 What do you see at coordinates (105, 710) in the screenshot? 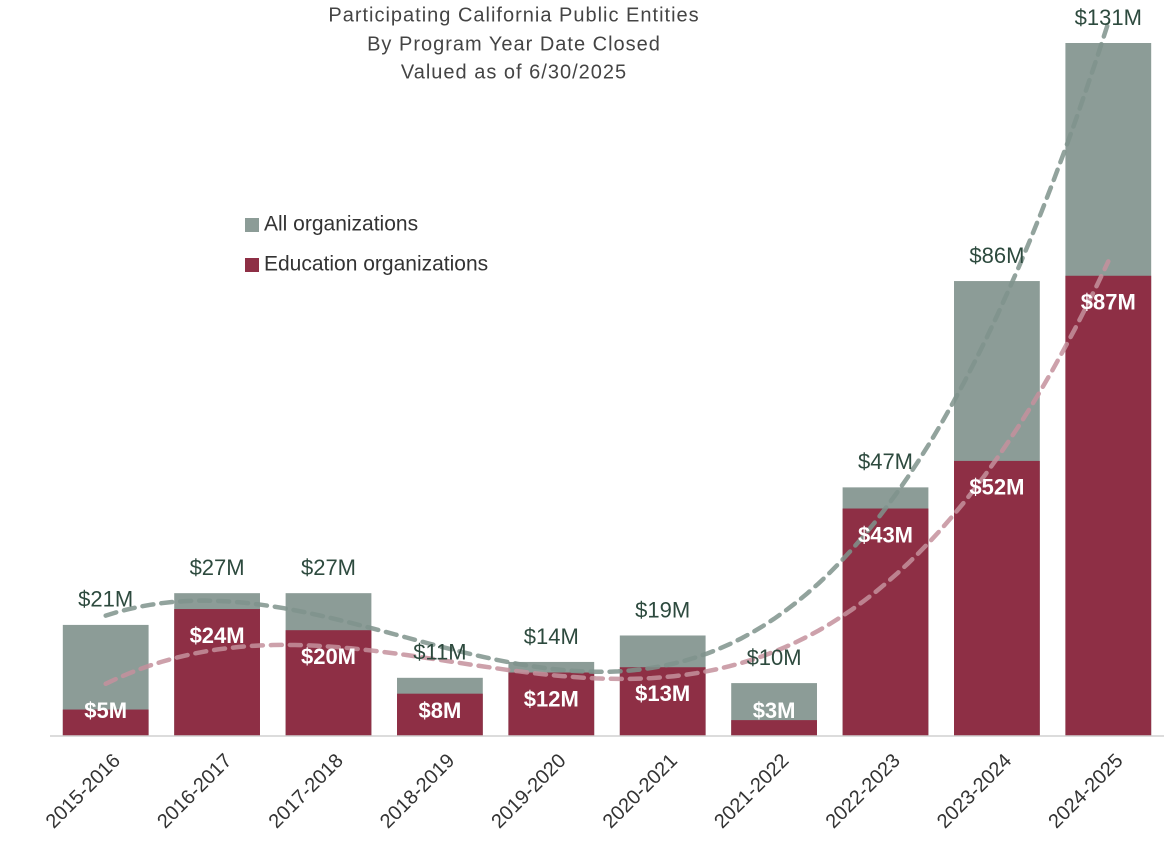
I see `value-label: $5M` at bounding box center [105, 710].